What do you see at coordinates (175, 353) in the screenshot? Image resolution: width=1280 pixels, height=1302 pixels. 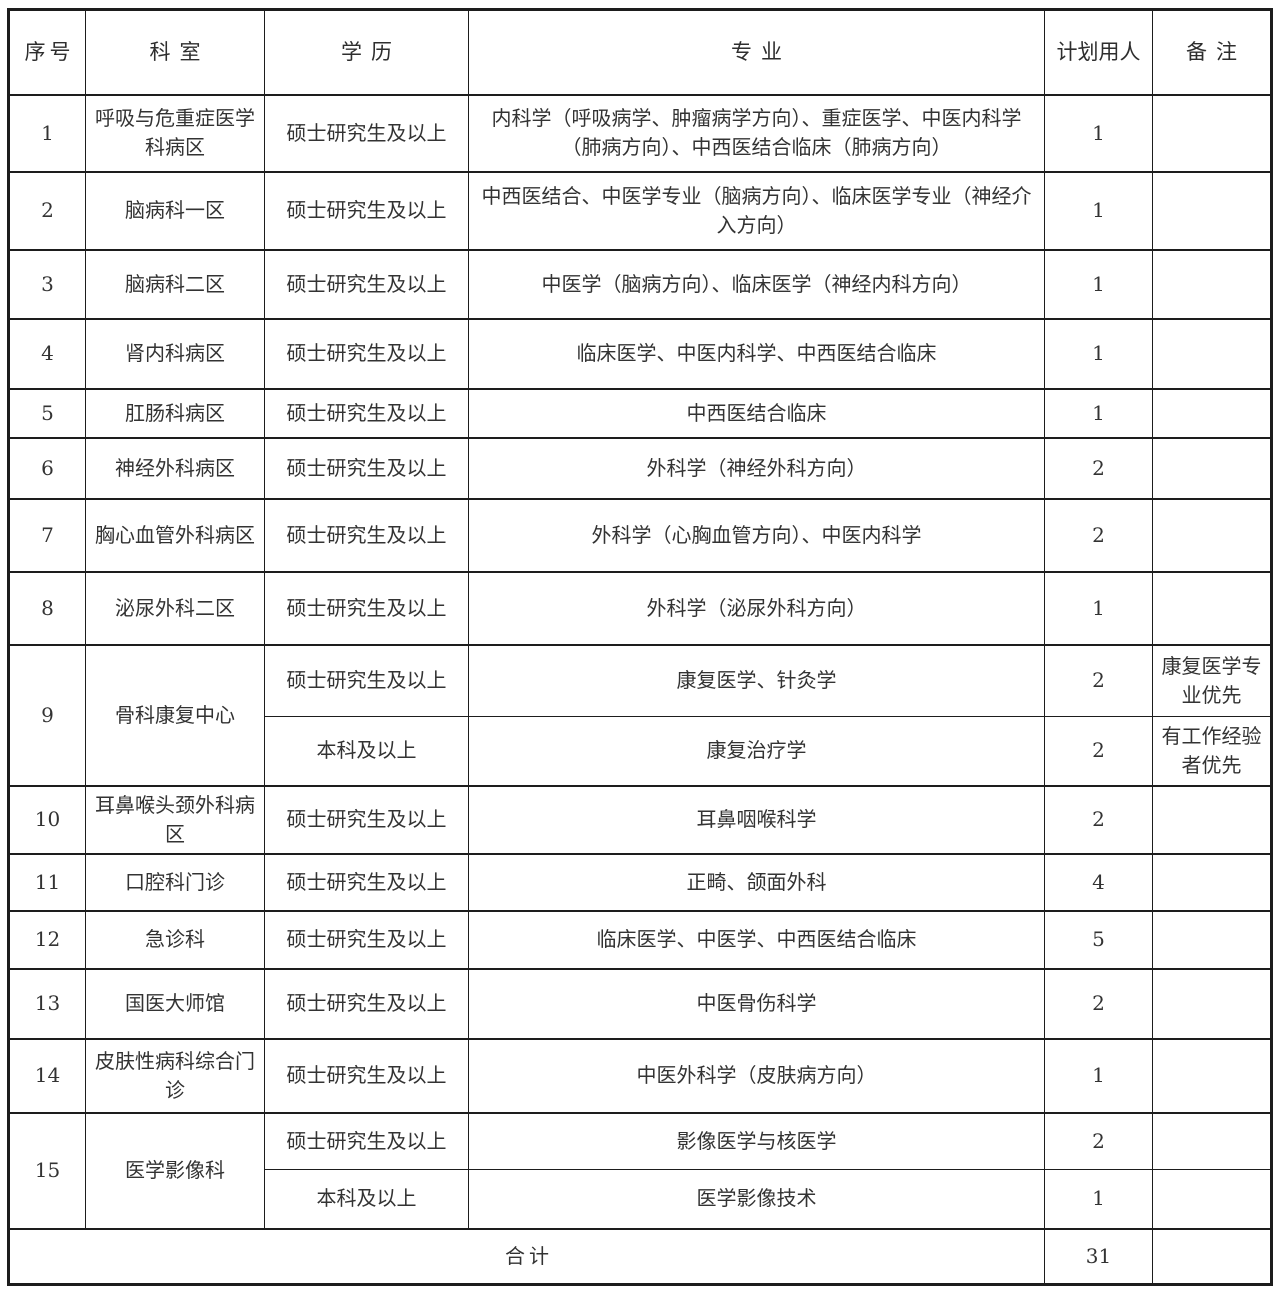 I see `cell-dept: 肾内科病区` at bounding box center [175, 353].